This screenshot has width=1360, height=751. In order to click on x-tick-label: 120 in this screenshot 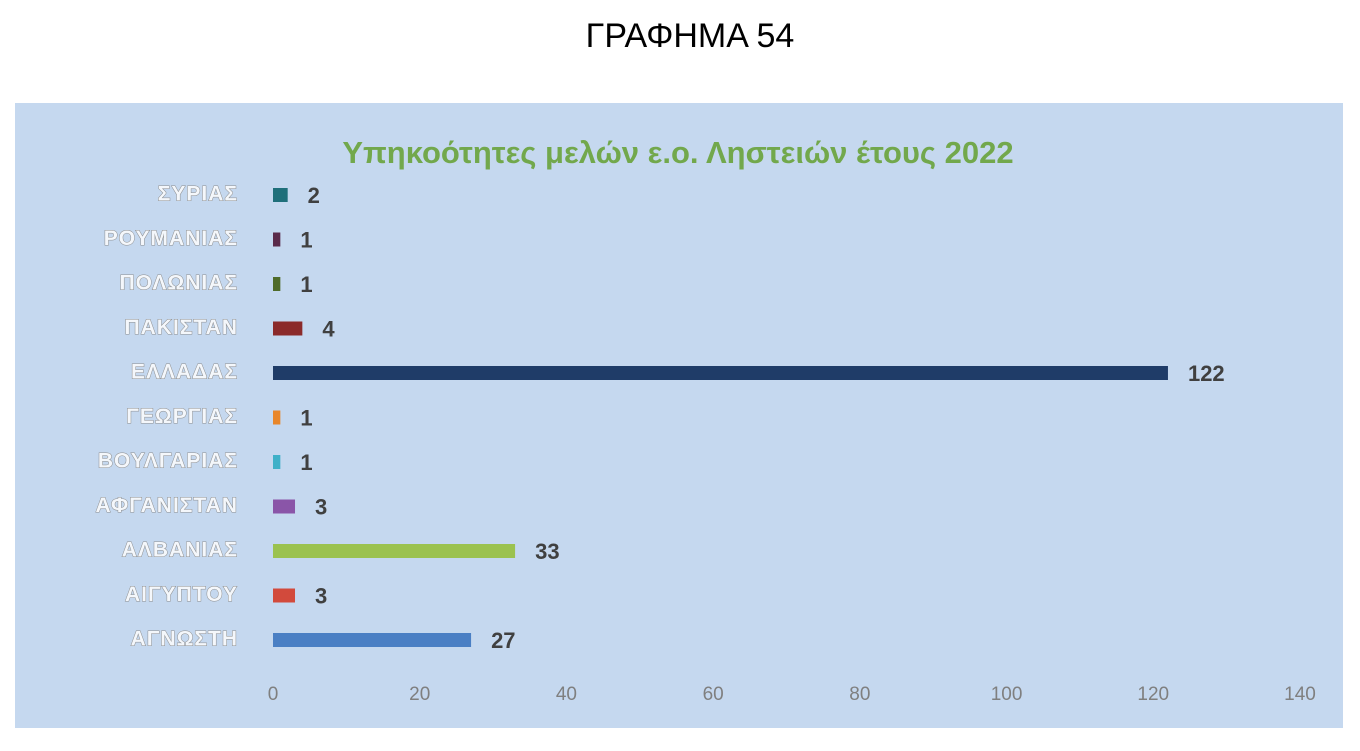, I will do `click(1153, 694)`.